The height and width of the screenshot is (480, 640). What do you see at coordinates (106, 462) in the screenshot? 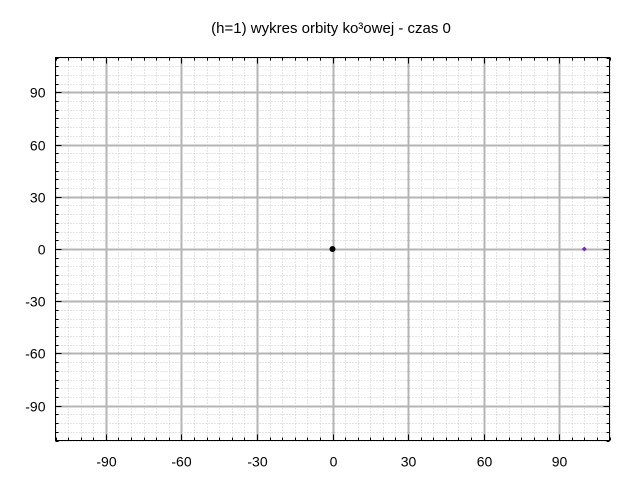
I see `x-tick-label: -90` at bounding box center [106, 462].